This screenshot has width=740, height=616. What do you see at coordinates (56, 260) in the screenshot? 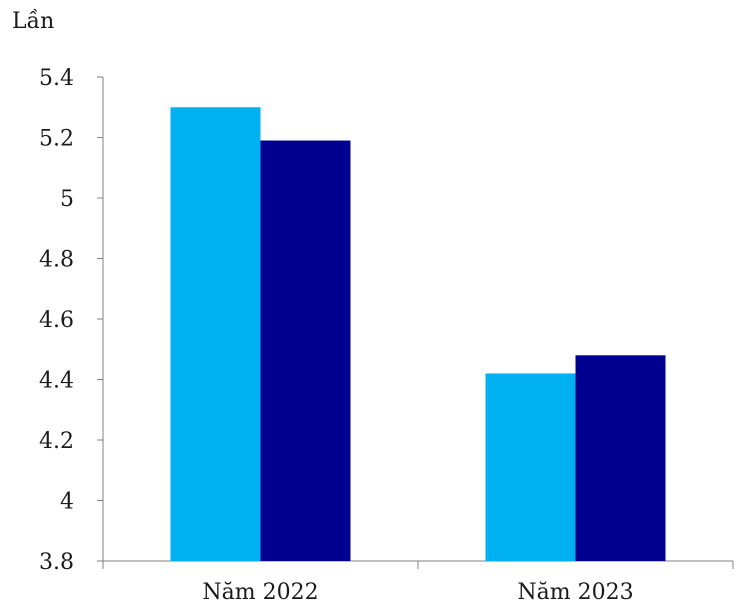
I see `y-tick-label: 4.8` at bounding box center [56, 260].